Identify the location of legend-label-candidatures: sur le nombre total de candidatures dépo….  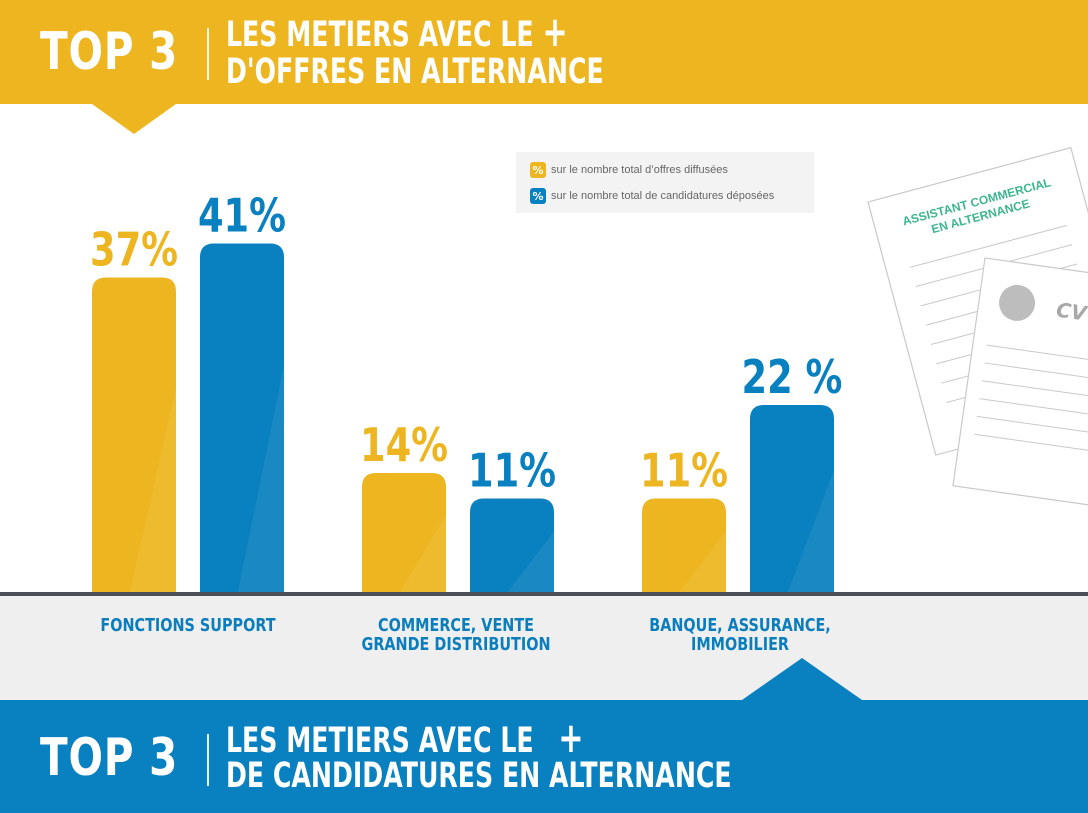
(663, 196).